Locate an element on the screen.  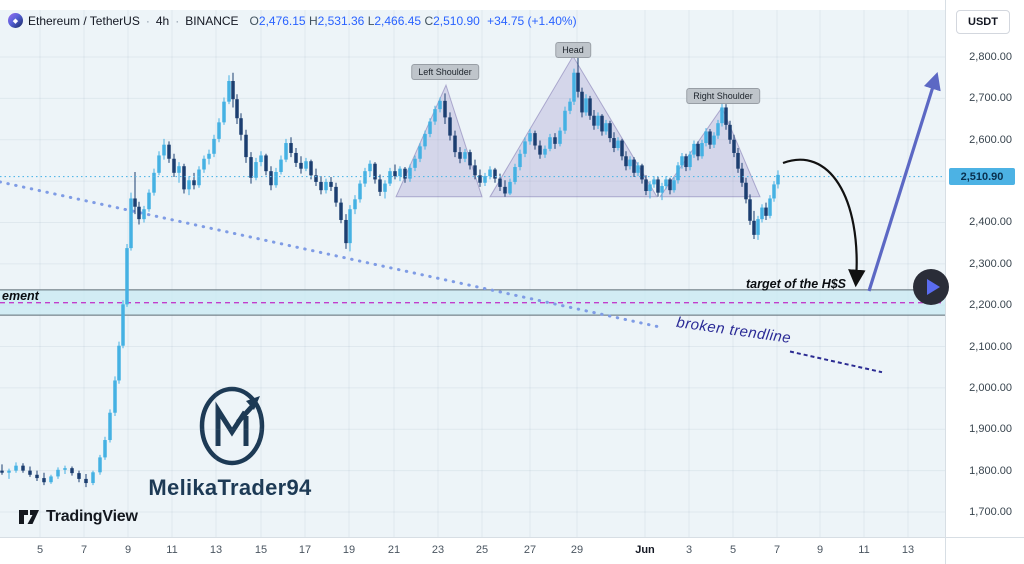
price-tick-label: 1,900.00 is located at coordinates (990, 429).